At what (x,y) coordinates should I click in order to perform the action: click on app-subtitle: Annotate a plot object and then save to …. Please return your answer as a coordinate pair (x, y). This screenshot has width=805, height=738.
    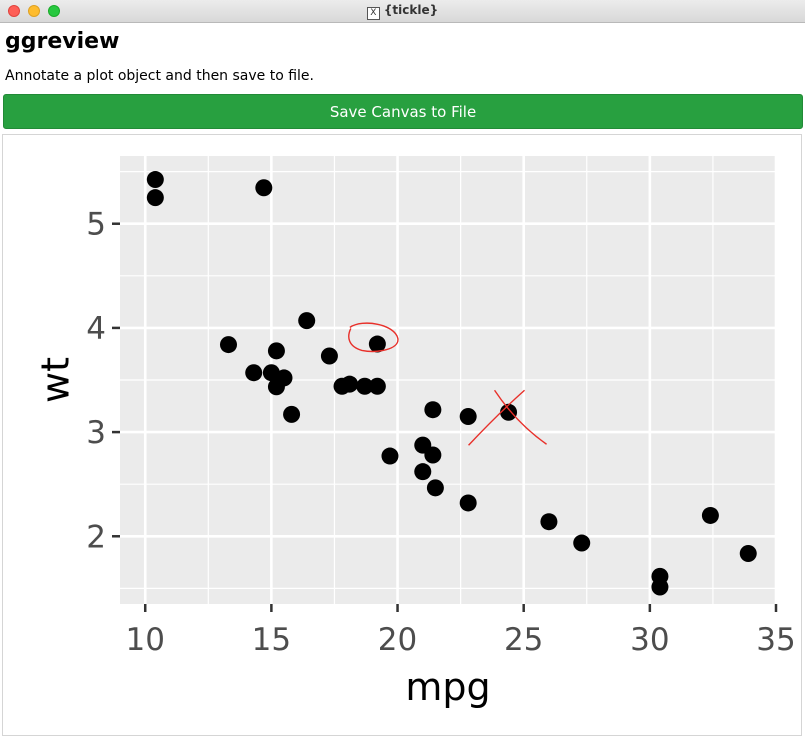
    Looking at the image, I should click on (159, 76).